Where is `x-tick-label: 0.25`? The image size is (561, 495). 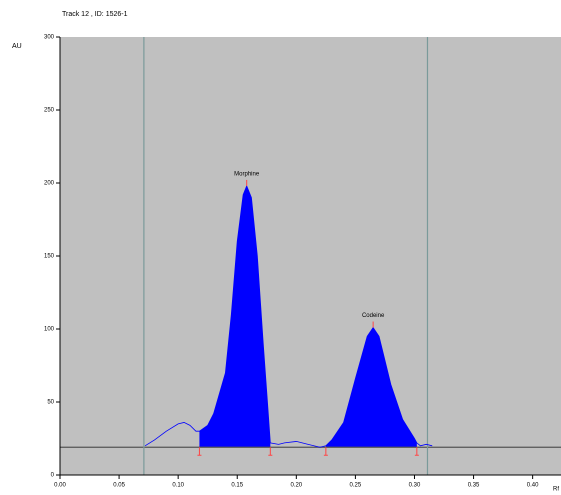
x-tick-label: 0.25 is located at coordinates (356, 486).